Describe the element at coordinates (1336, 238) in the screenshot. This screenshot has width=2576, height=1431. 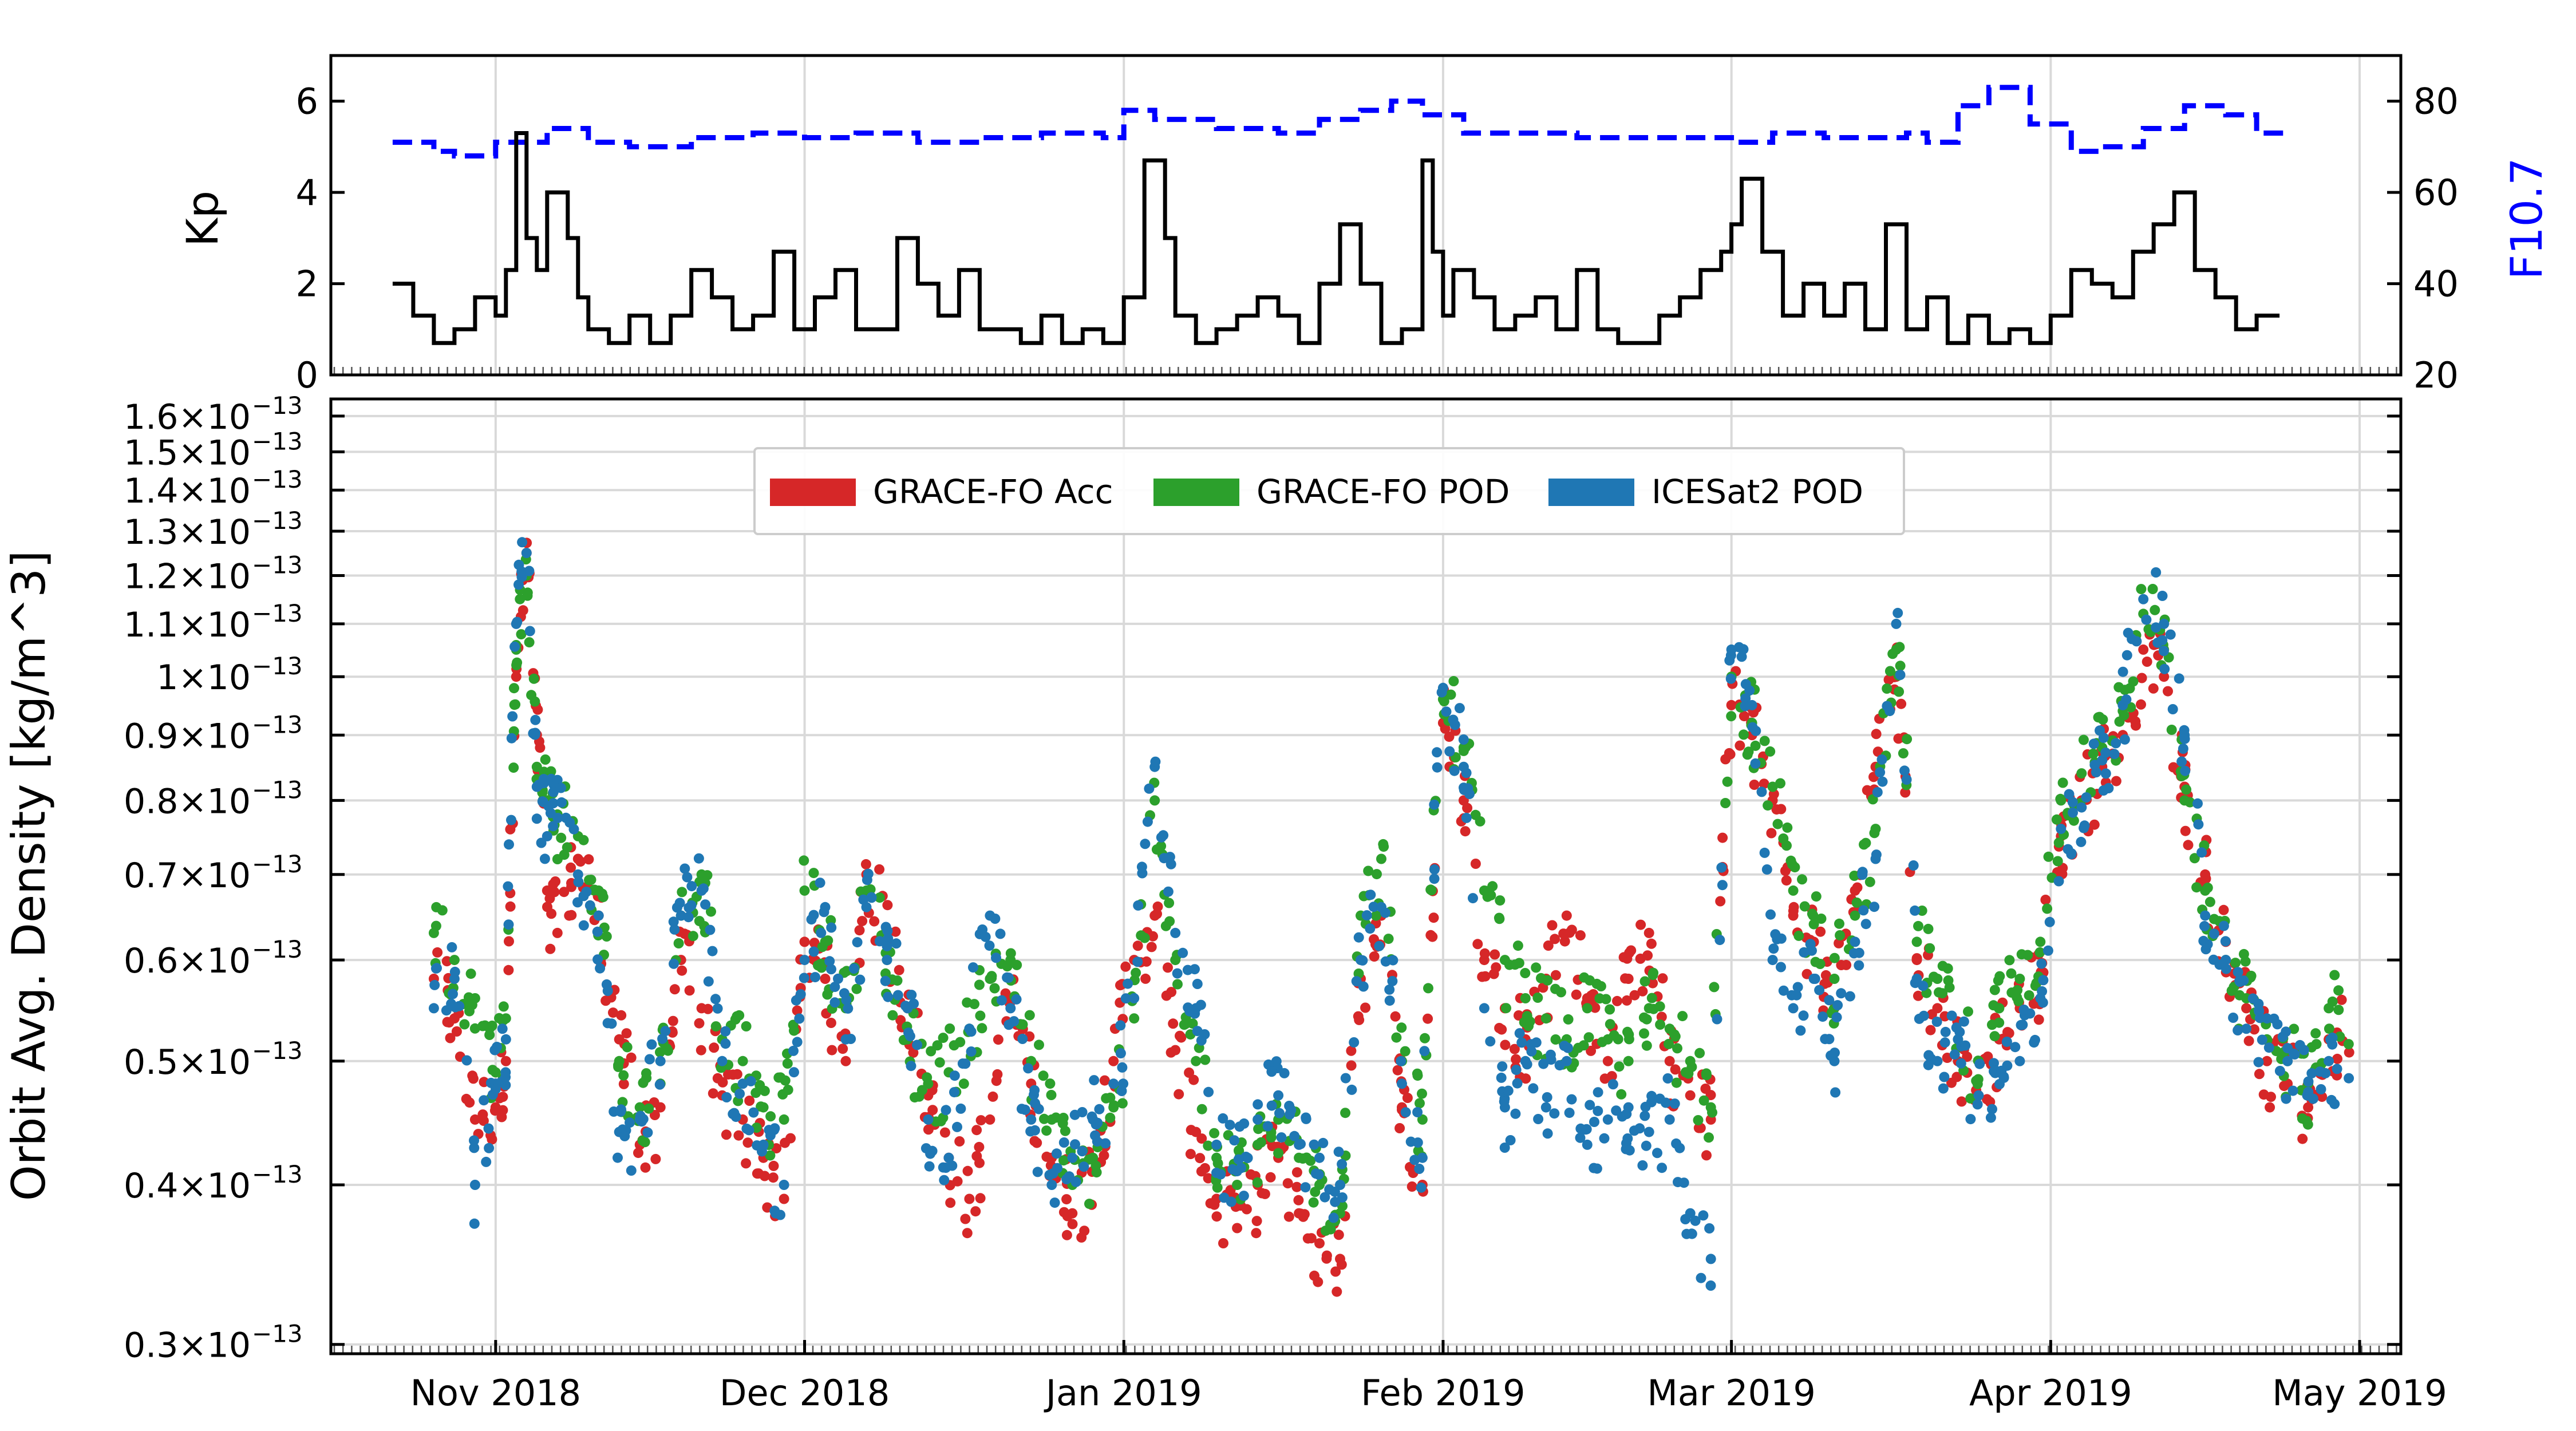
I see `kp-line` at that location.